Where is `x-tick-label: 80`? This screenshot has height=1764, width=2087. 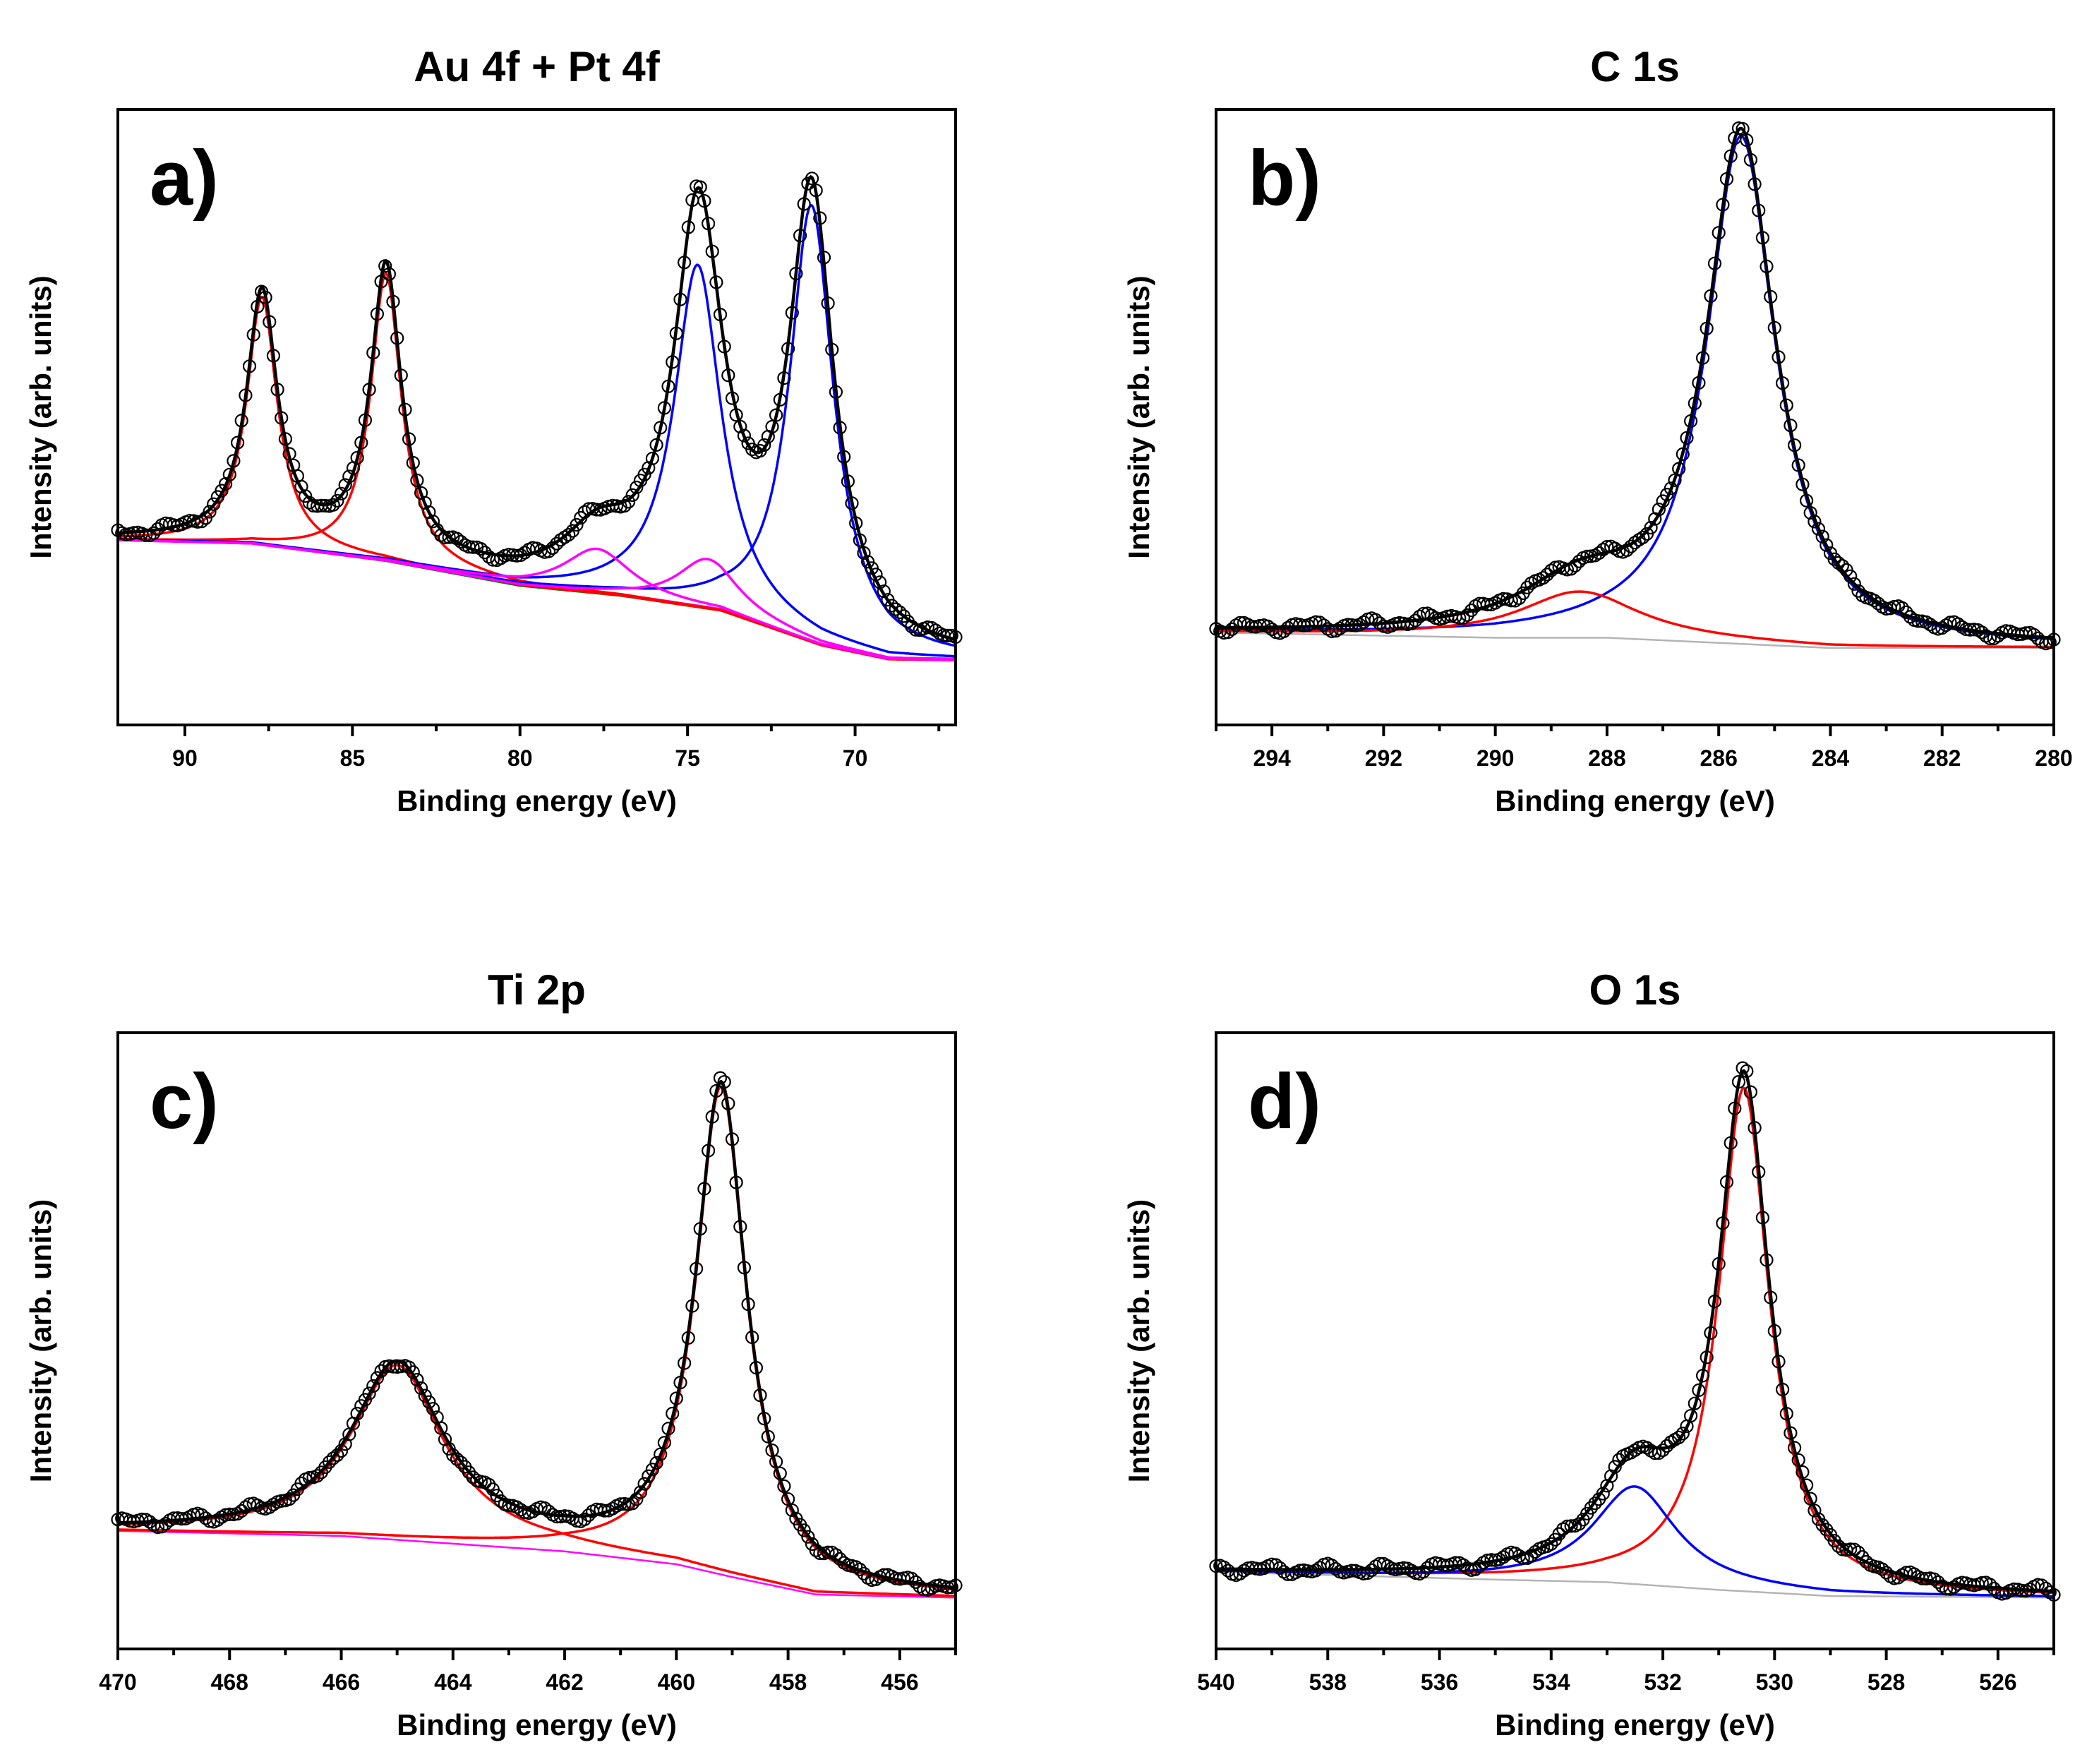
x-tick-label: 80 is located at coordinates (520, 758).